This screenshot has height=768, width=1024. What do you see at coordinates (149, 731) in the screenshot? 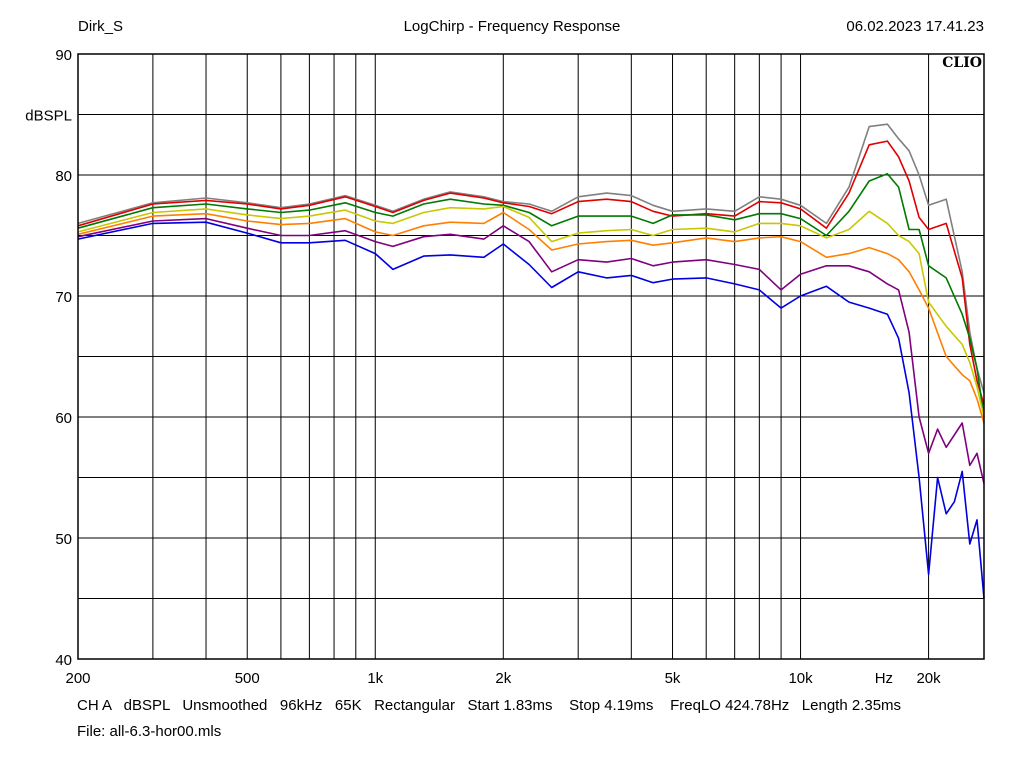
I see `file-name: File: all-6.3-hor00.mls` at bounding box center [149, 731].